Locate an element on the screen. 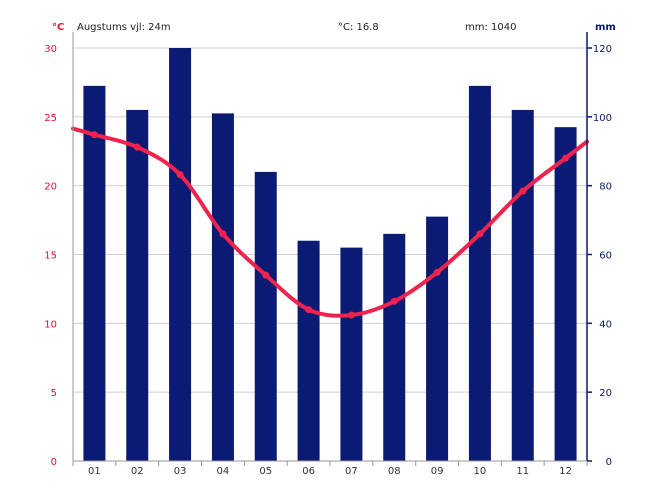 The image size is (658, 493). right-tick-label: 60 is located at coordinates (605, 256).